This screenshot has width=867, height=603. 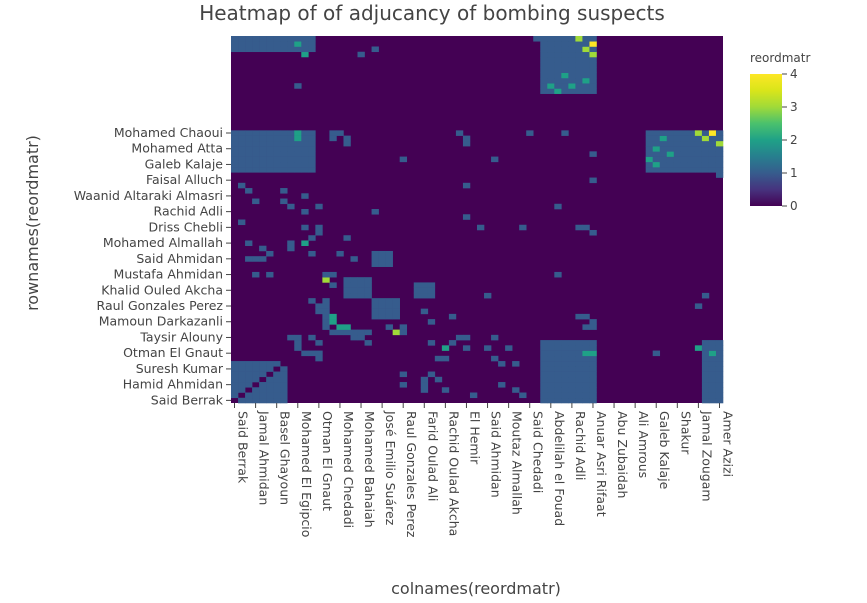 I want to click on x-tick-label: José Emilio Suárez, so click(x=390, y=468).